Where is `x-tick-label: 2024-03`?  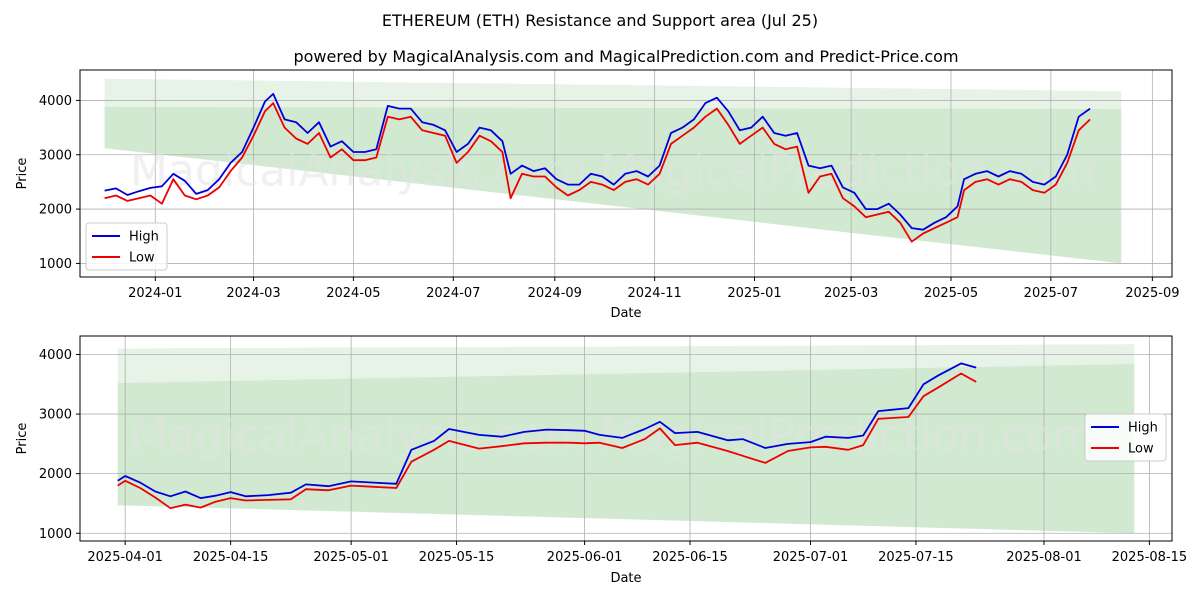
x-tick-label: 2024-03 is located at coordinates (253, 293).